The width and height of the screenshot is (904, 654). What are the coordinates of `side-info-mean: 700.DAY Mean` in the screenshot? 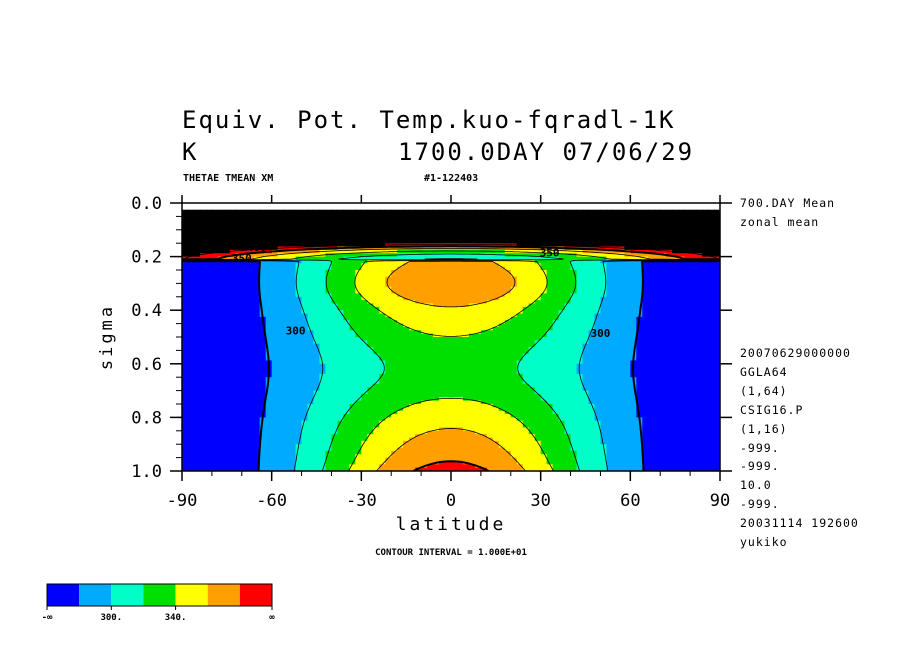 It's located at (788, 203).